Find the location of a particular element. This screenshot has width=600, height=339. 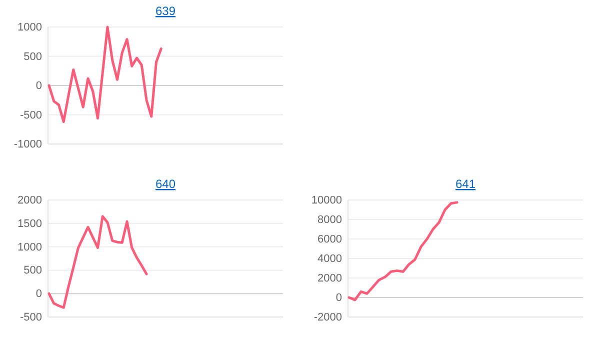

y-tick-label: 1500 is located at coordinates (30, 224).